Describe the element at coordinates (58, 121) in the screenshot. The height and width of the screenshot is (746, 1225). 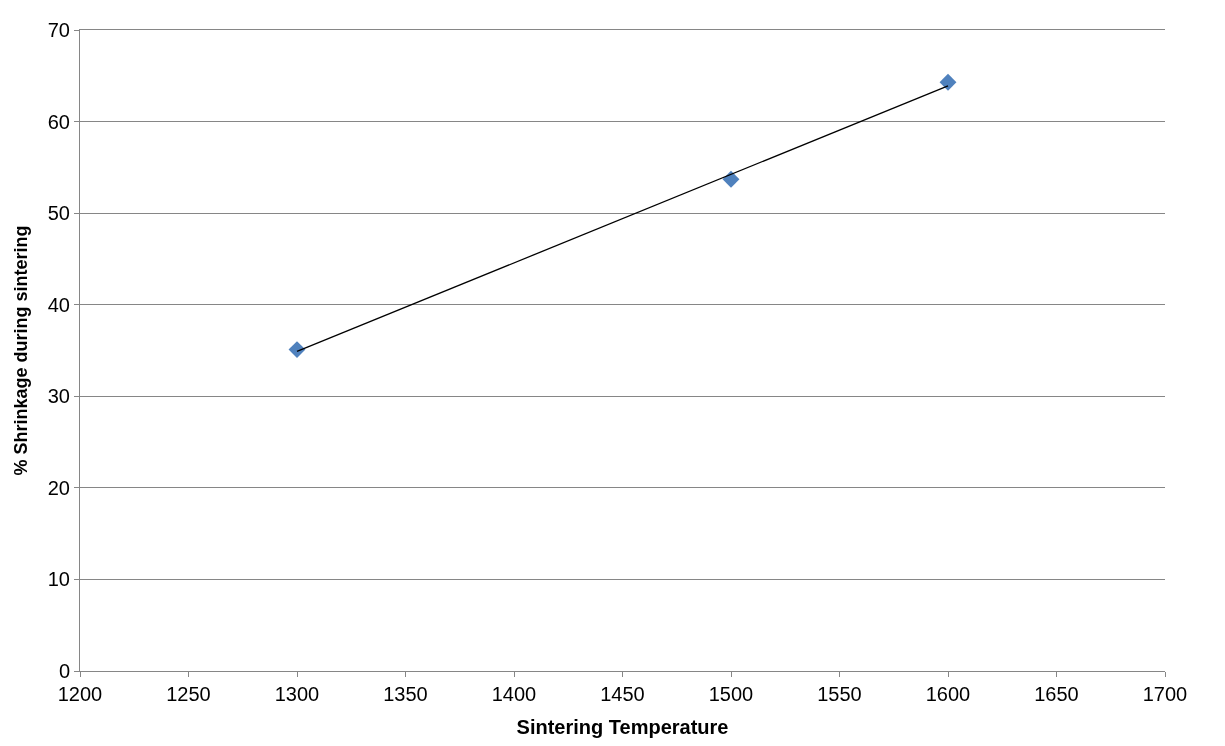
I see `y-tick-label: 60` at that location.